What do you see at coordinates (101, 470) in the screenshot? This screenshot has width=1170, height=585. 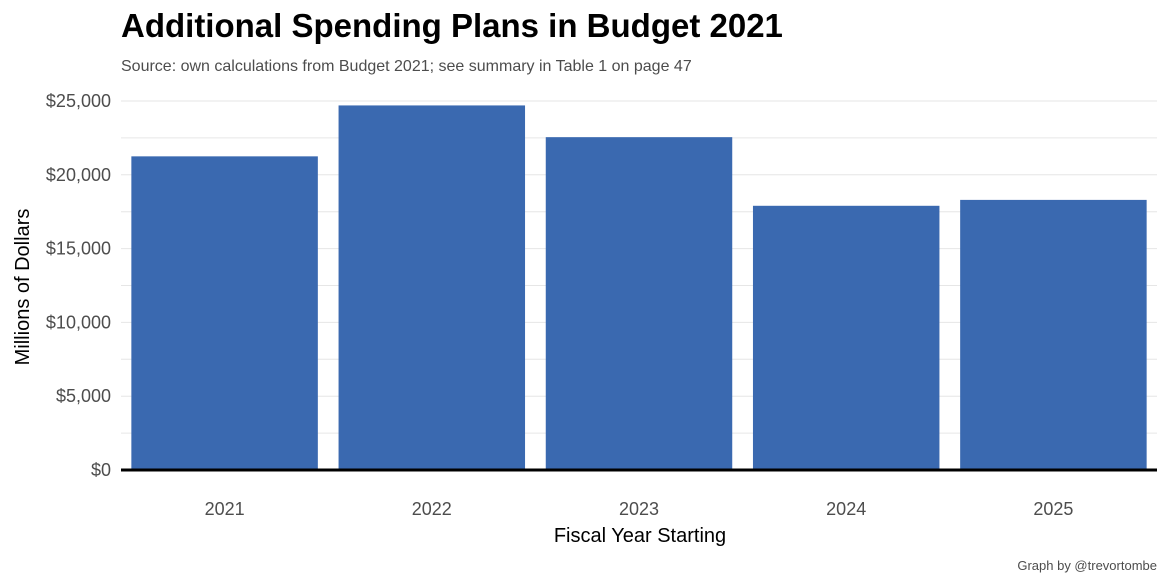 I see `y-tick-label: $0` at bounding box center [101, 470].